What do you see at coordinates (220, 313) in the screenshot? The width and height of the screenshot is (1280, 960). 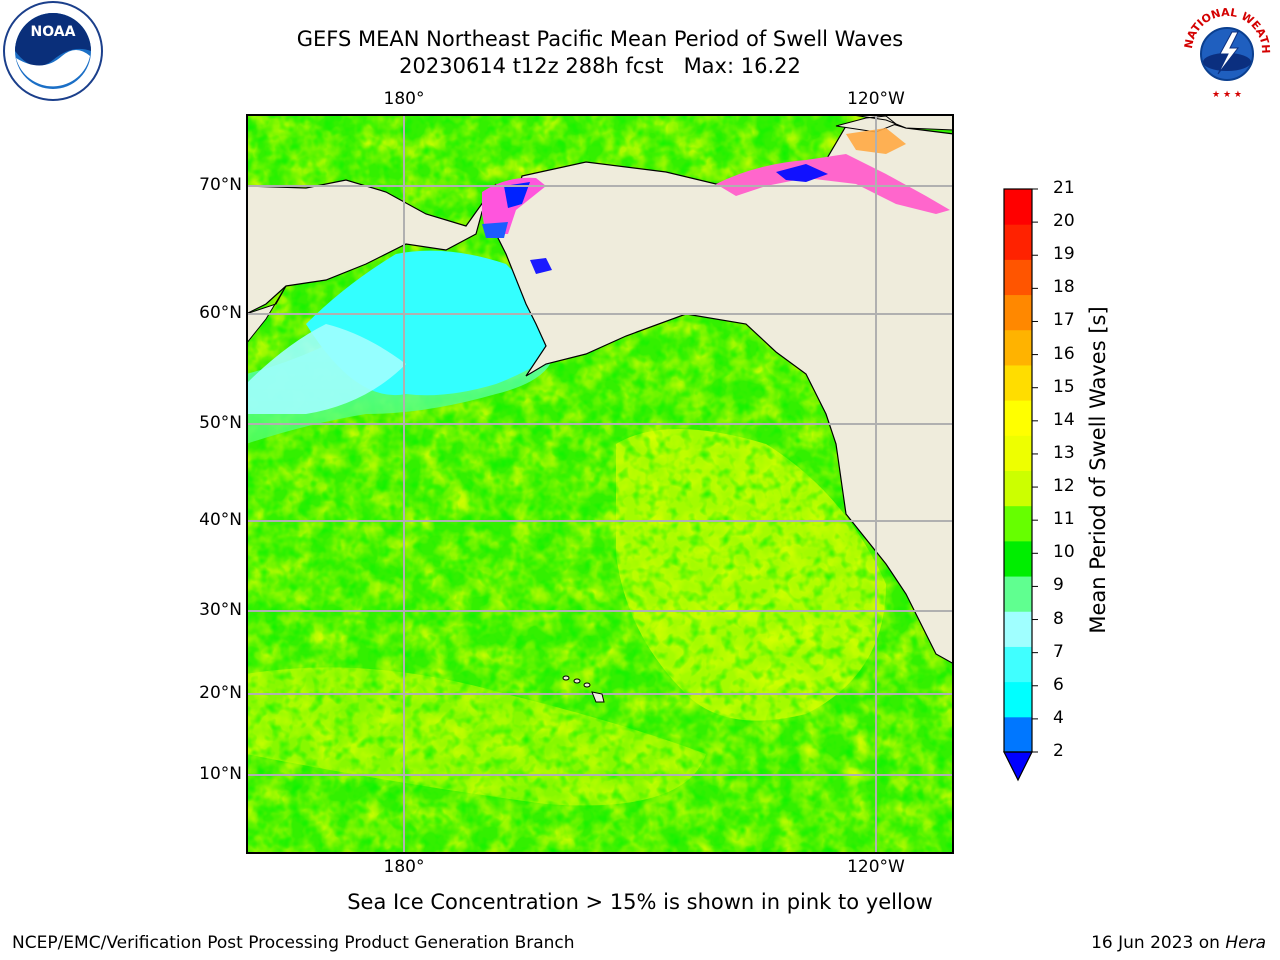 I see `lat-label-60n: 60°N` at bounding box center [220, 313].